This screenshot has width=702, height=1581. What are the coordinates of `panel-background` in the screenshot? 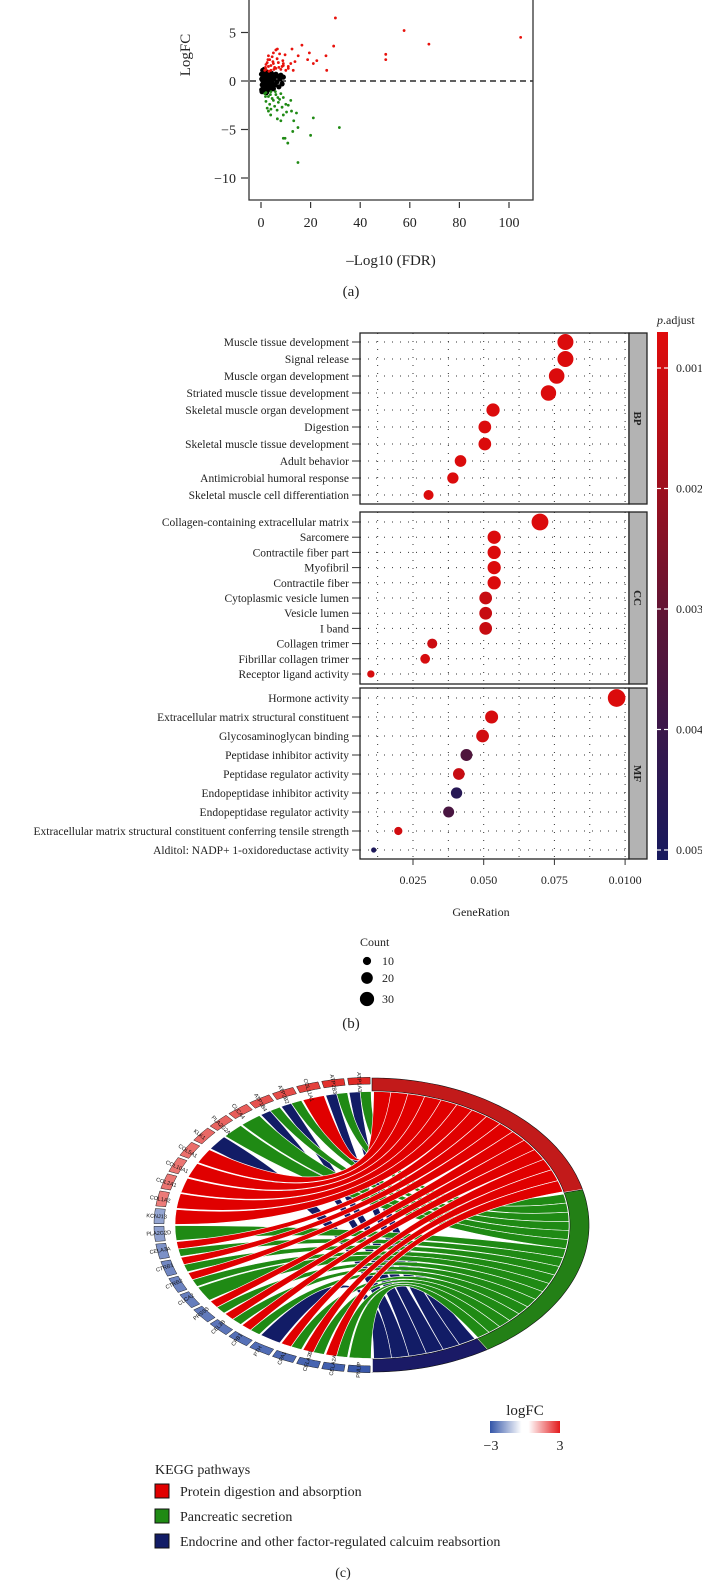 It's located at (494, 418).